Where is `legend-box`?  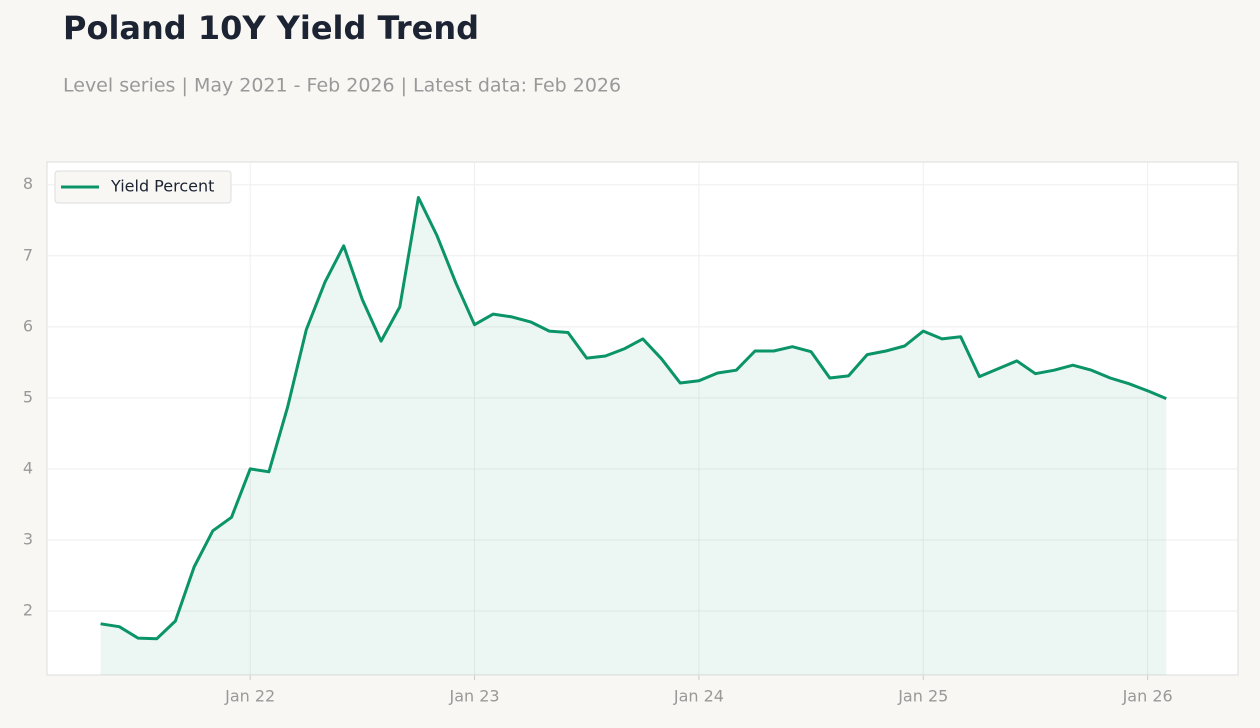
legend-box is located at coordinates (143, 187).